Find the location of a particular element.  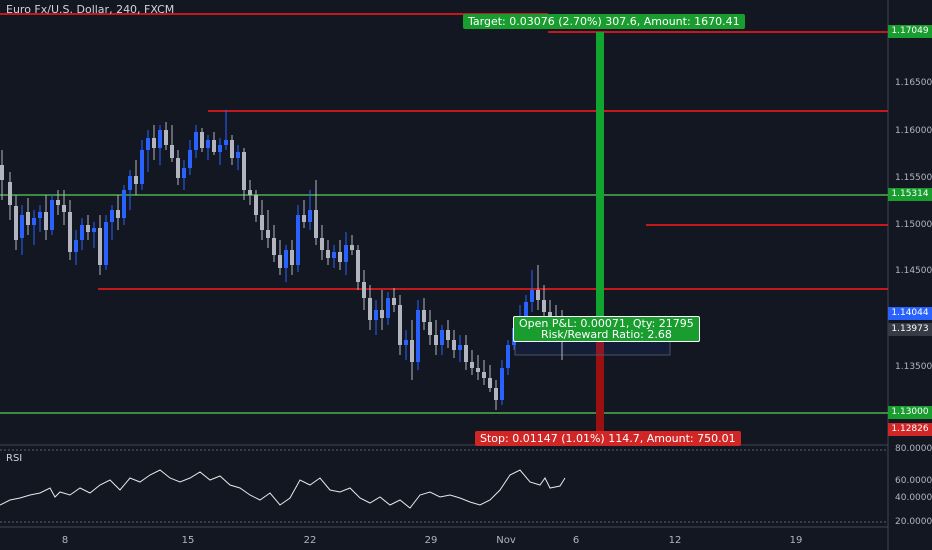

time-tick: 8 is located at coordinates (65, 540).